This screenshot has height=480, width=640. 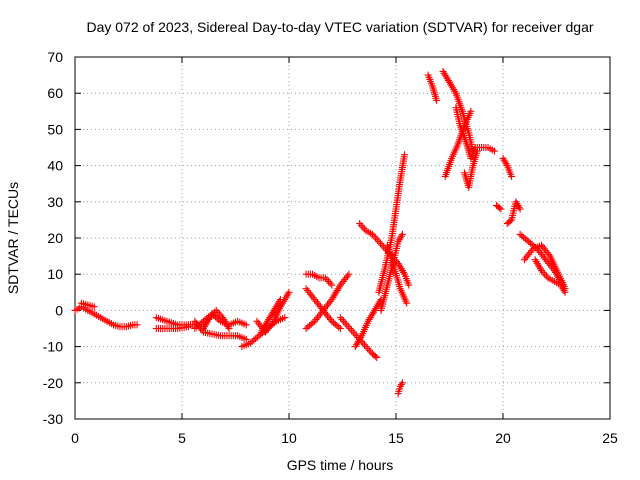 I want to click on y-tick-label: -30, so click(x=53, y=419).